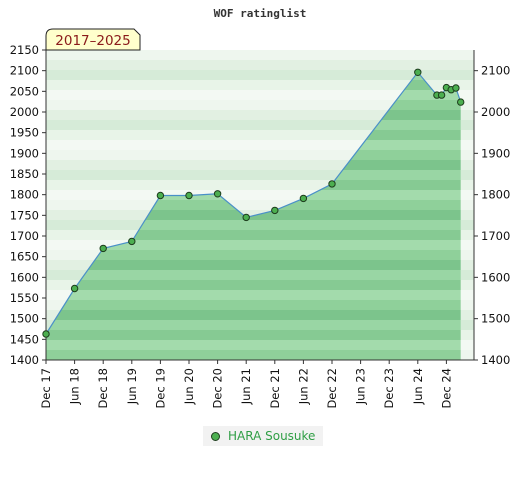 Image resolution: width=520 pixels, height=480 pixels. Describe the element at coordinates (361, 386) in the screenshot. I see `x-tick-label: Jun 23` at that location.